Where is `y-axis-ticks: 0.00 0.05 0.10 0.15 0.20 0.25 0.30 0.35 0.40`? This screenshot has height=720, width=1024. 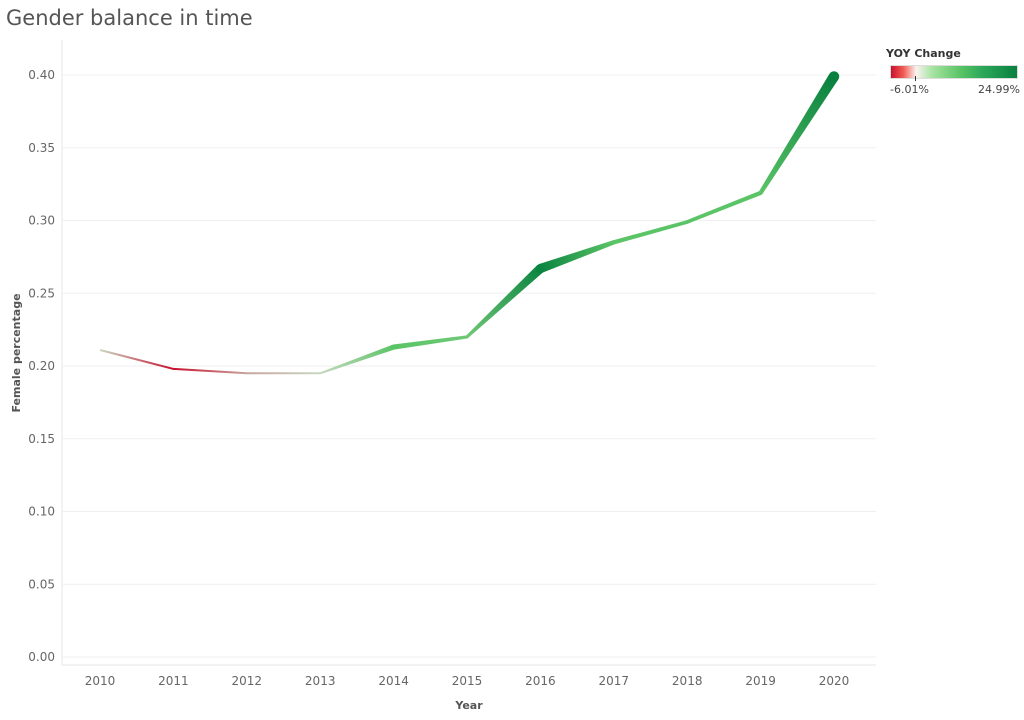 y-axis-ticks: 0.00 0.05 0.10 0.15 0.20 0.25 0.30 0.35 0.40 is located at coordinates (41, 366).